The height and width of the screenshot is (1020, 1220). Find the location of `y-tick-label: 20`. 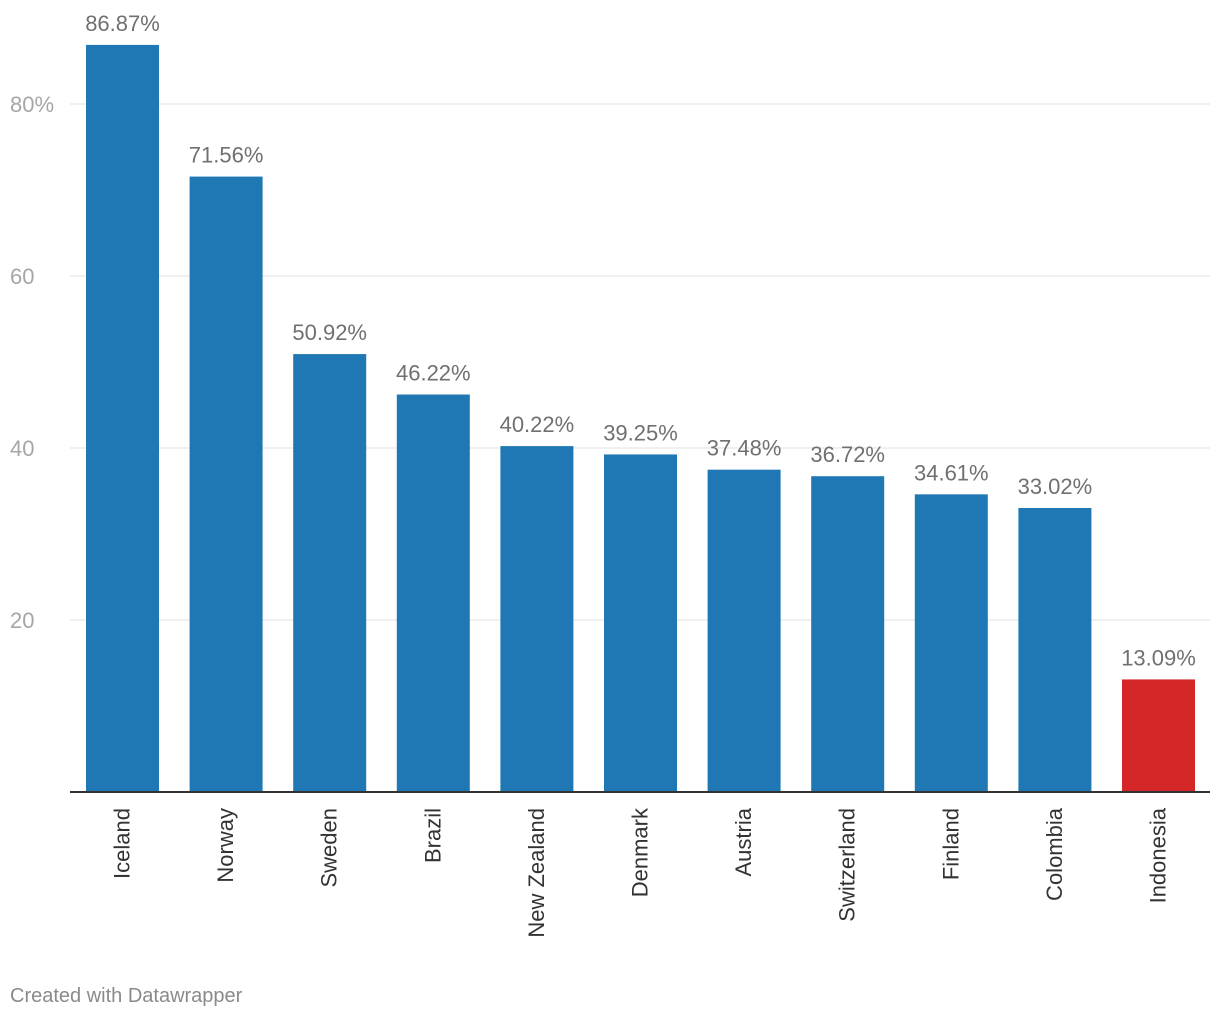

y-tick-label: 20 is located at coordinates (22, 620).